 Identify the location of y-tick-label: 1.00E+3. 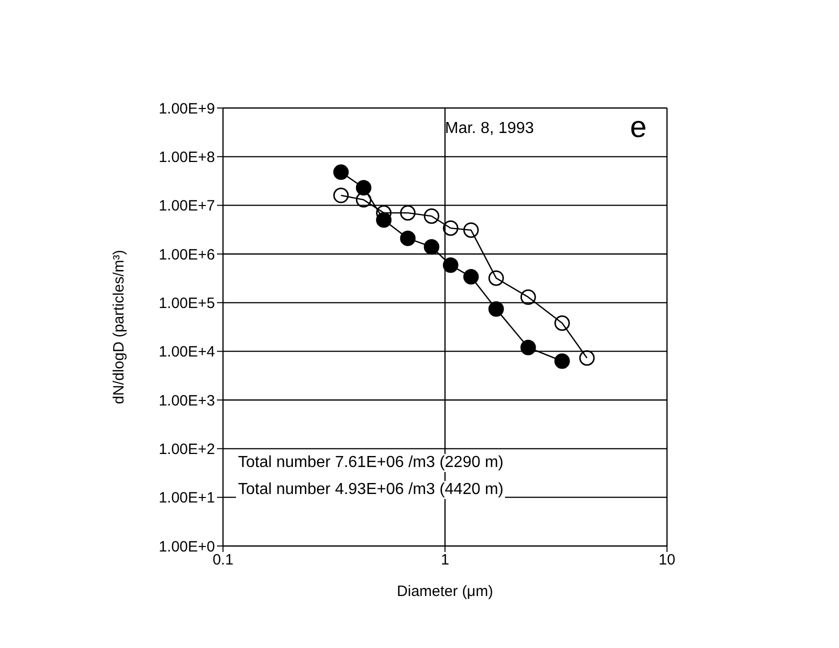
(186, 401).